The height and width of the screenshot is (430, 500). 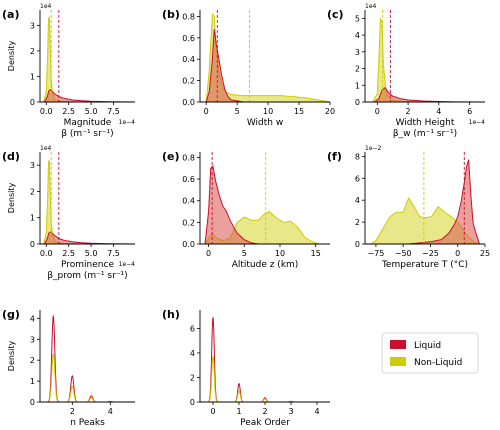 I want to click on x-tick-label: 25, so click(x=485, y=253).